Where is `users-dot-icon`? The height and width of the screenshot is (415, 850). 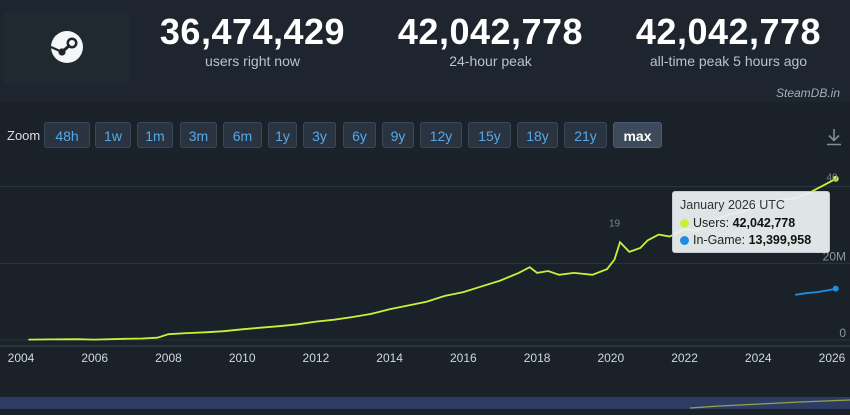 users-dot-icon is located at coordinates (684, 223).